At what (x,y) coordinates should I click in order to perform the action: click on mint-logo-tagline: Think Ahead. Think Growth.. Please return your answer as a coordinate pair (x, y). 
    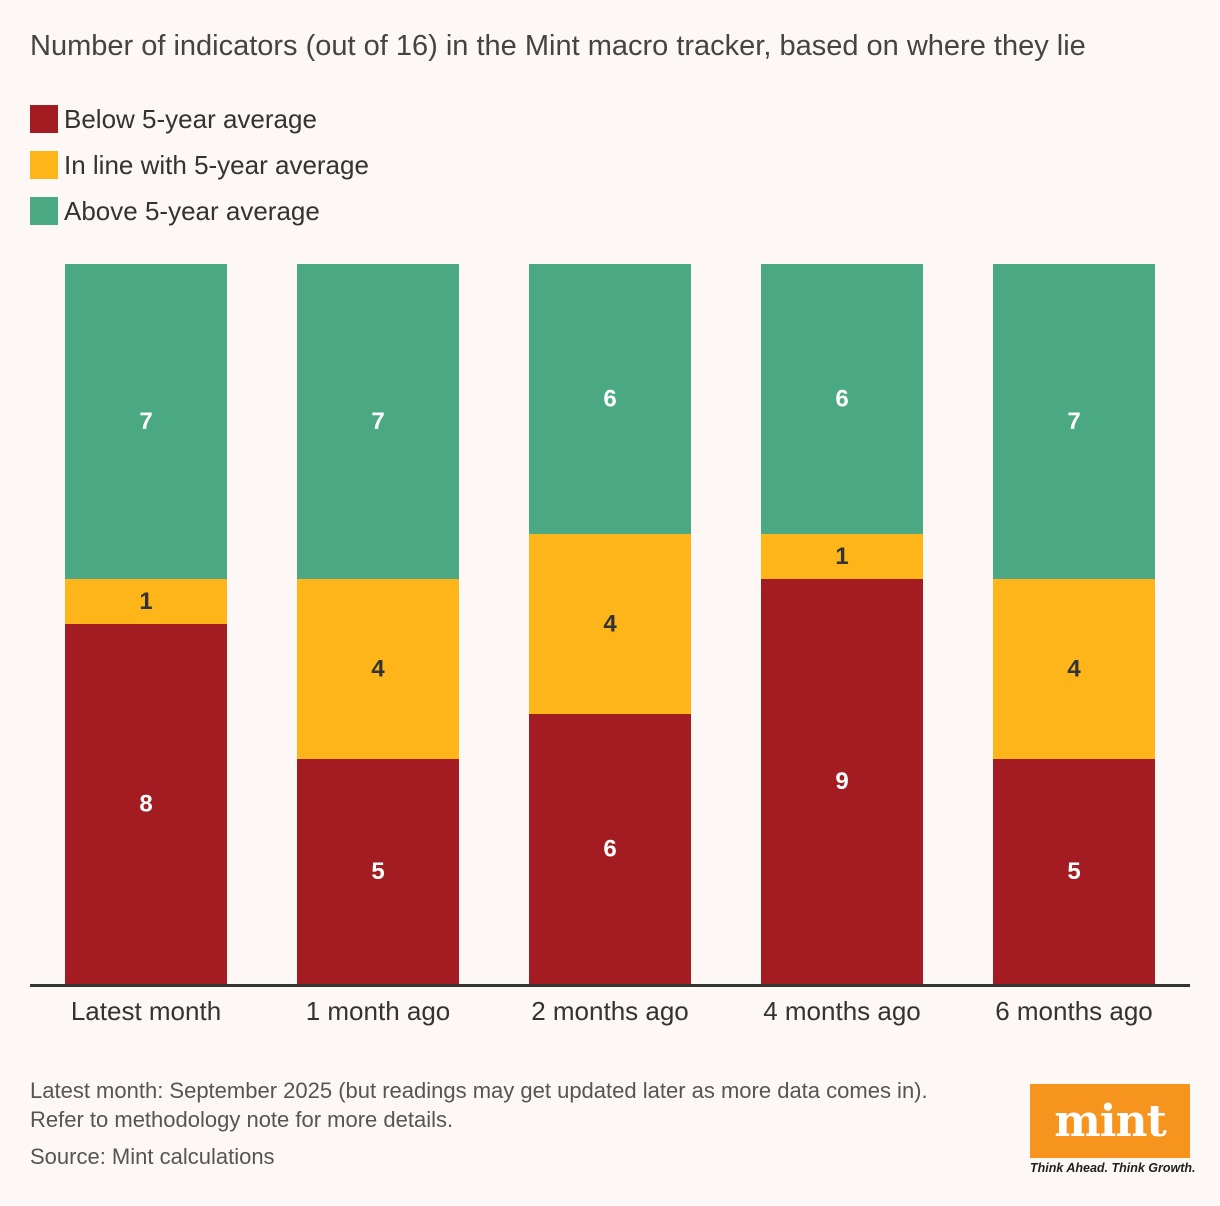
    Looking at the image, I should click on (1113, 1168).